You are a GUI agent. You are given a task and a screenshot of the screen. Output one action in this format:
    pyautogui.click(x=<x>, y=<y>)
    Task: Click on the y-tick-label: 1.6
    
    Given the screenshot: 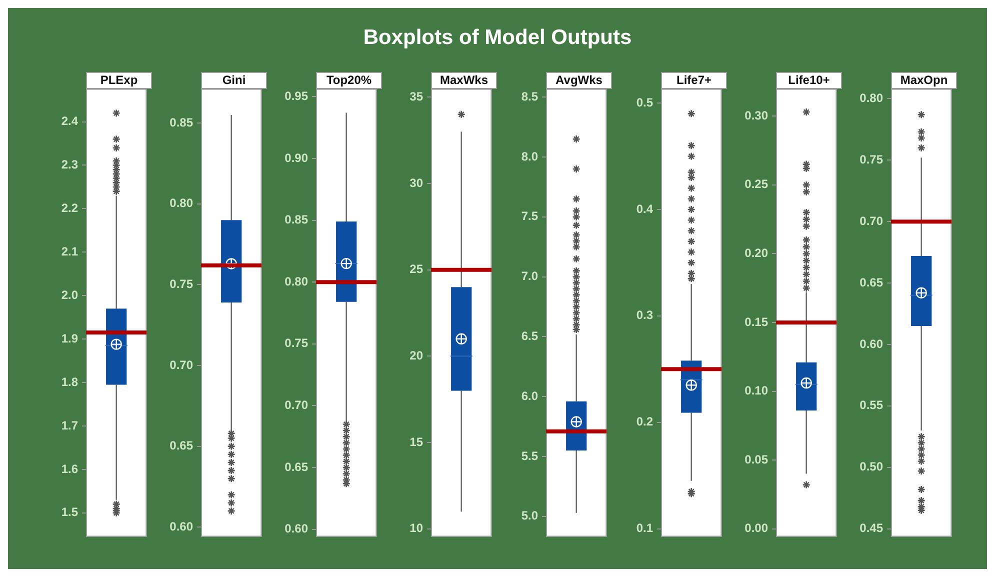 What is the action you would take?
    pyautogui.click(x=69, y=469)
    